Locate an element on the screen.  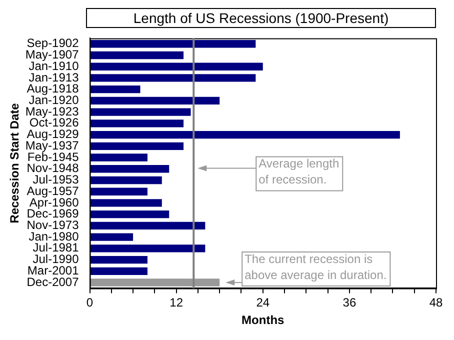
ref-line-label: Average length of recession. is located at coordinates (299, 171).